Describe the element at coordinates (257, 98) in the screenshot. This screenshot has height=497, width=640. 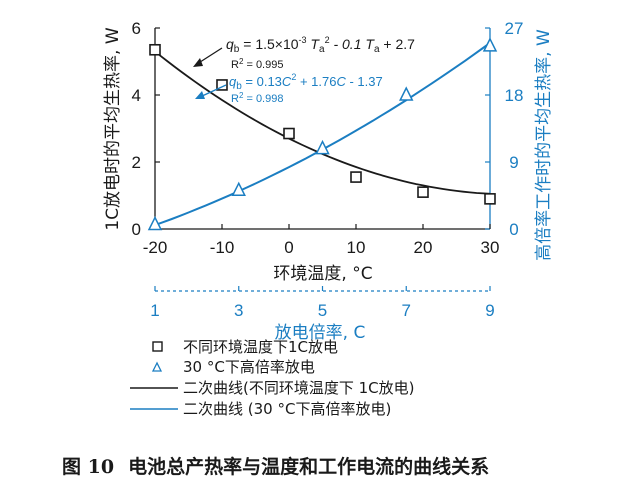
I see `r2-2: R2 = 0.998` at that location.